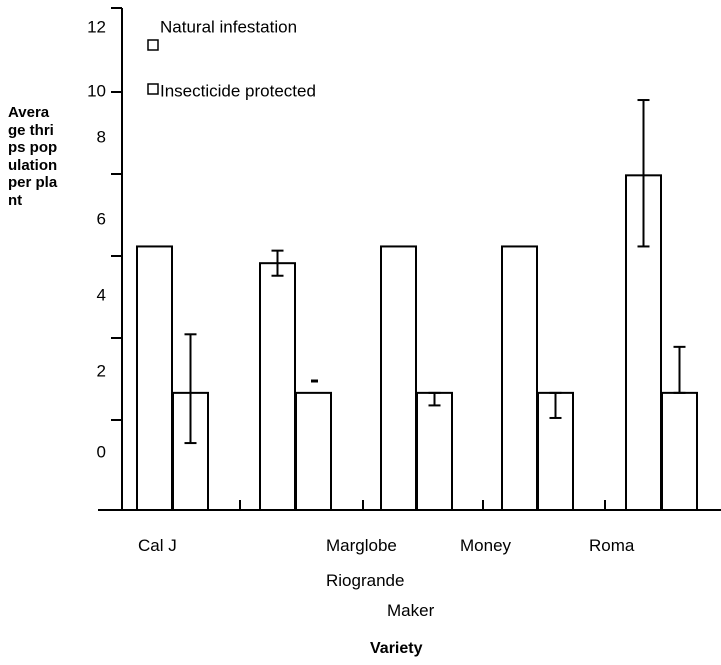 This screenshot has width=721, height=665. Describe the element at coordinates (101, 370) in the screenshot. I see `y-tick-label: 2` at that location.